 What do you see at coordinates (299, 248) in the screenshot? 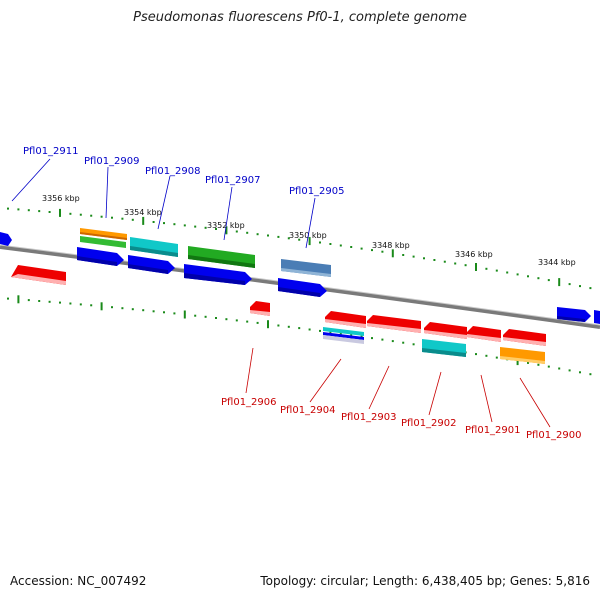
I see `scale-ticks-top` at bounding box center [299, 248].